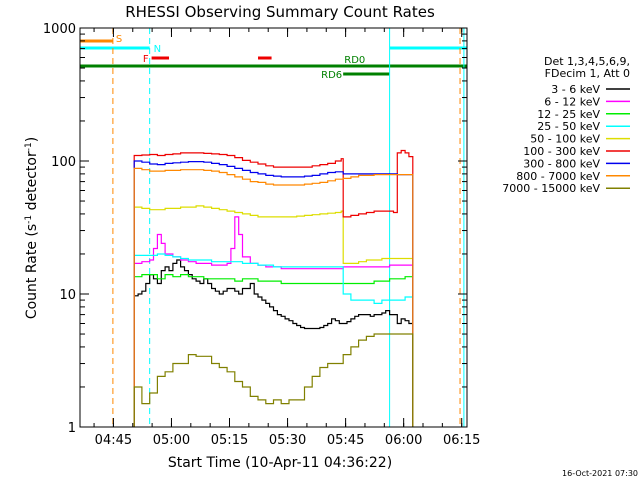  Describe the element at coordinates (345, 440) in the screenshot. I see `x-tick-label: 05:45` at that location.